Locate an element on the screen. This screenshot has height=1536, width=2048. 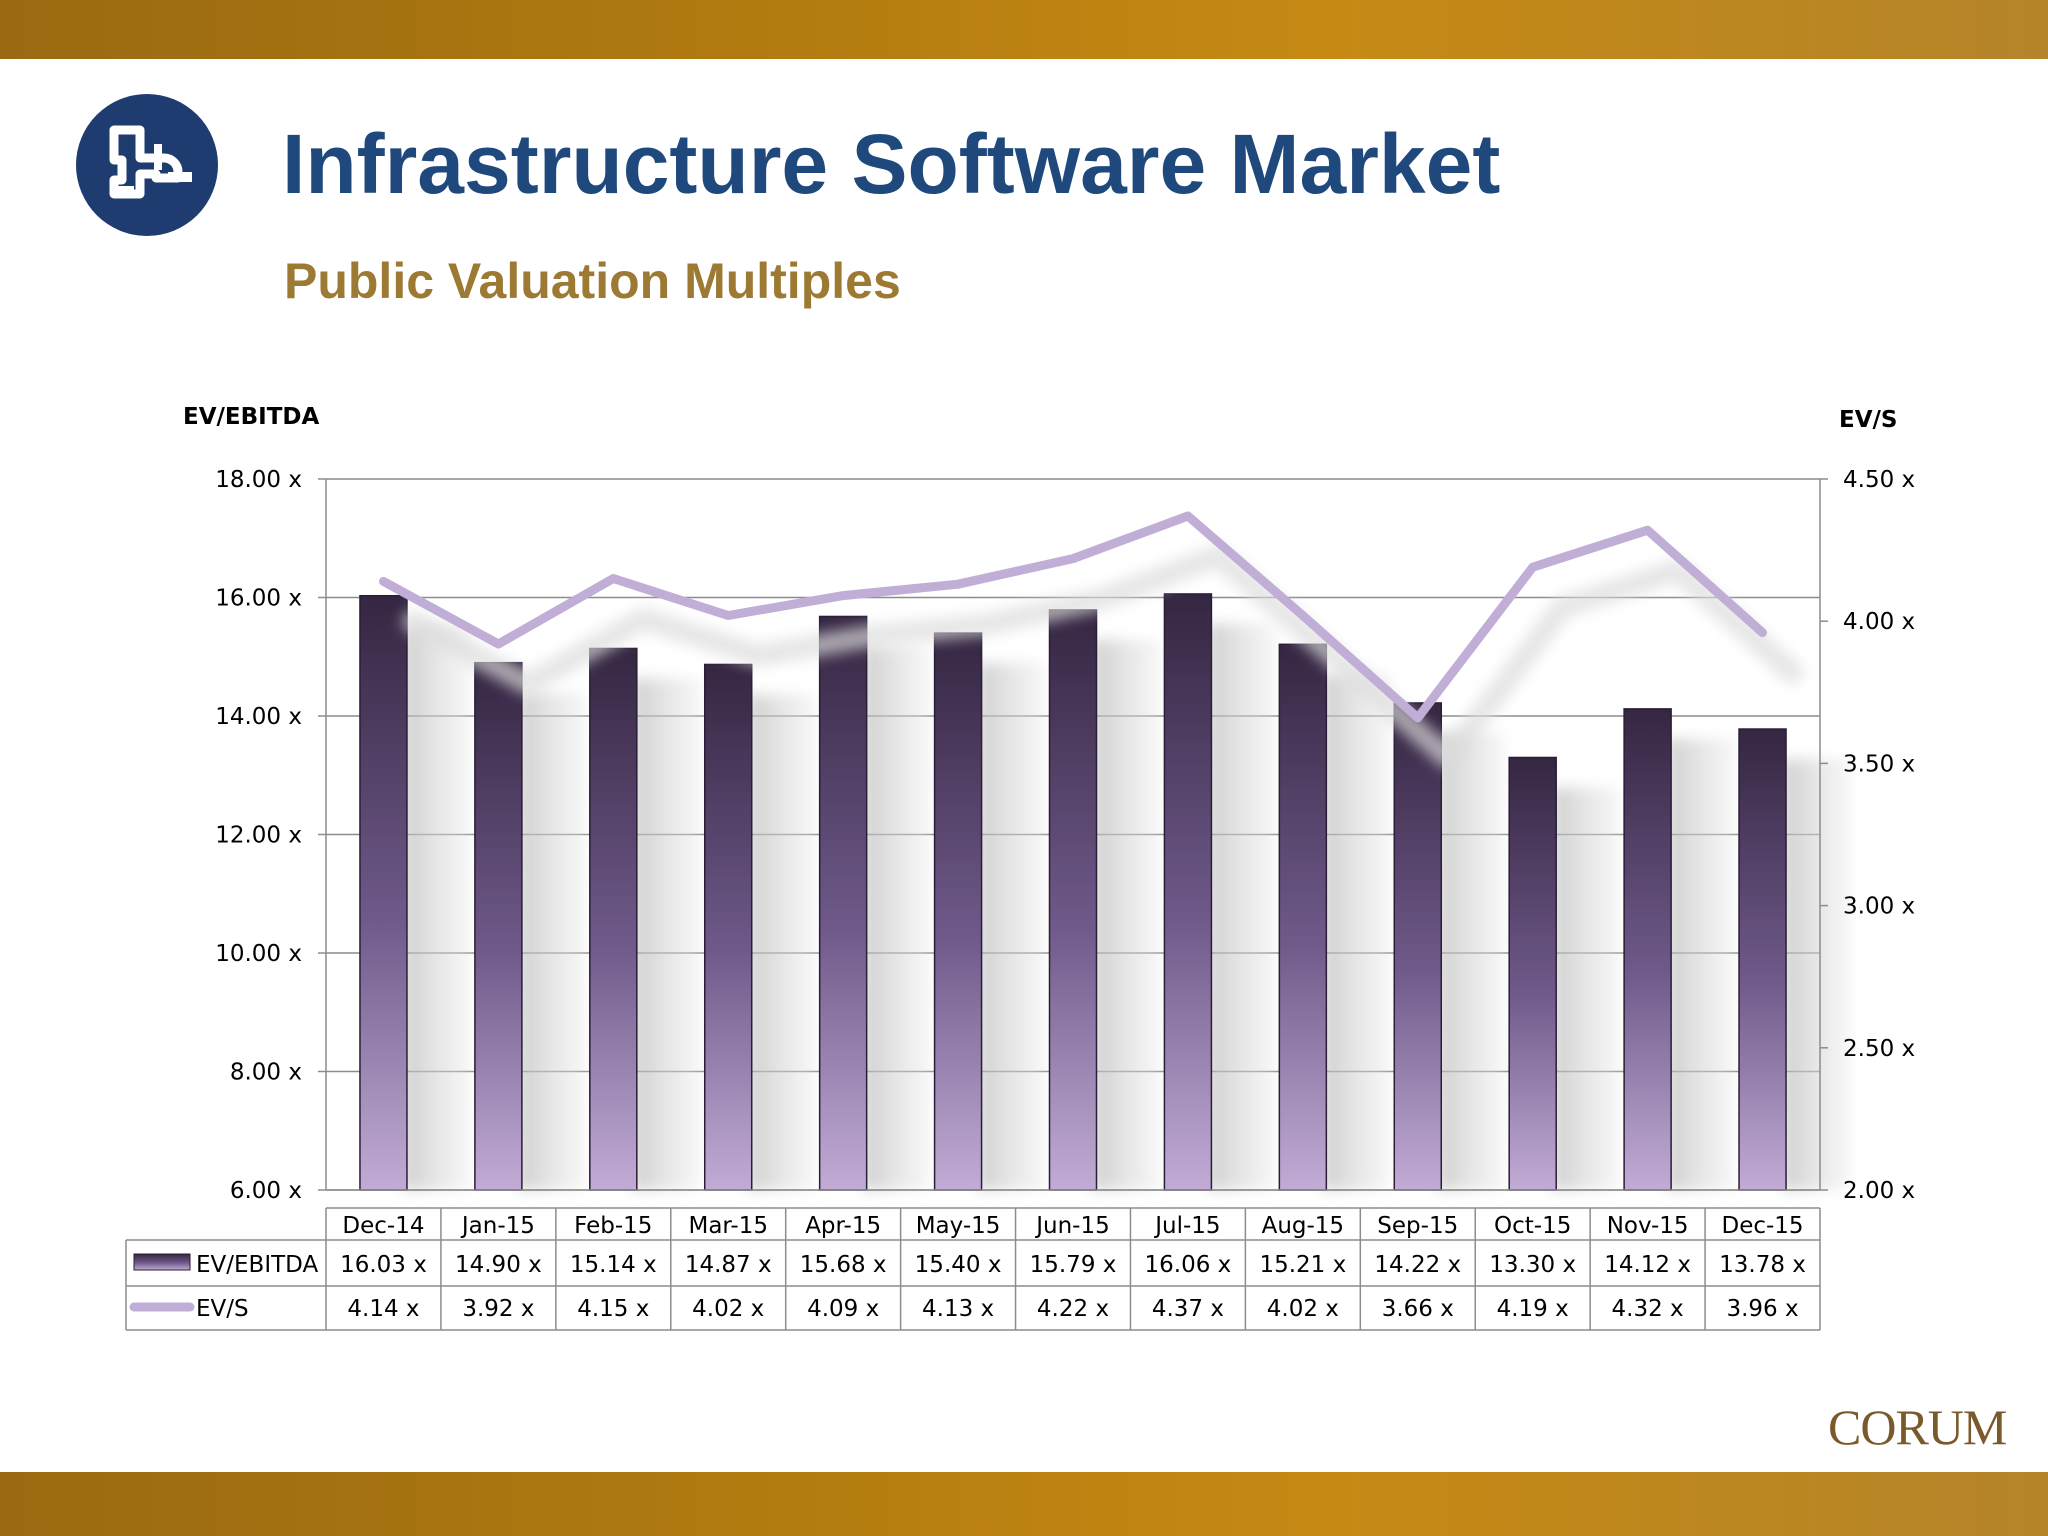
data-label-ev-s: 4.19 x is located at coordinates (1533, 1309).